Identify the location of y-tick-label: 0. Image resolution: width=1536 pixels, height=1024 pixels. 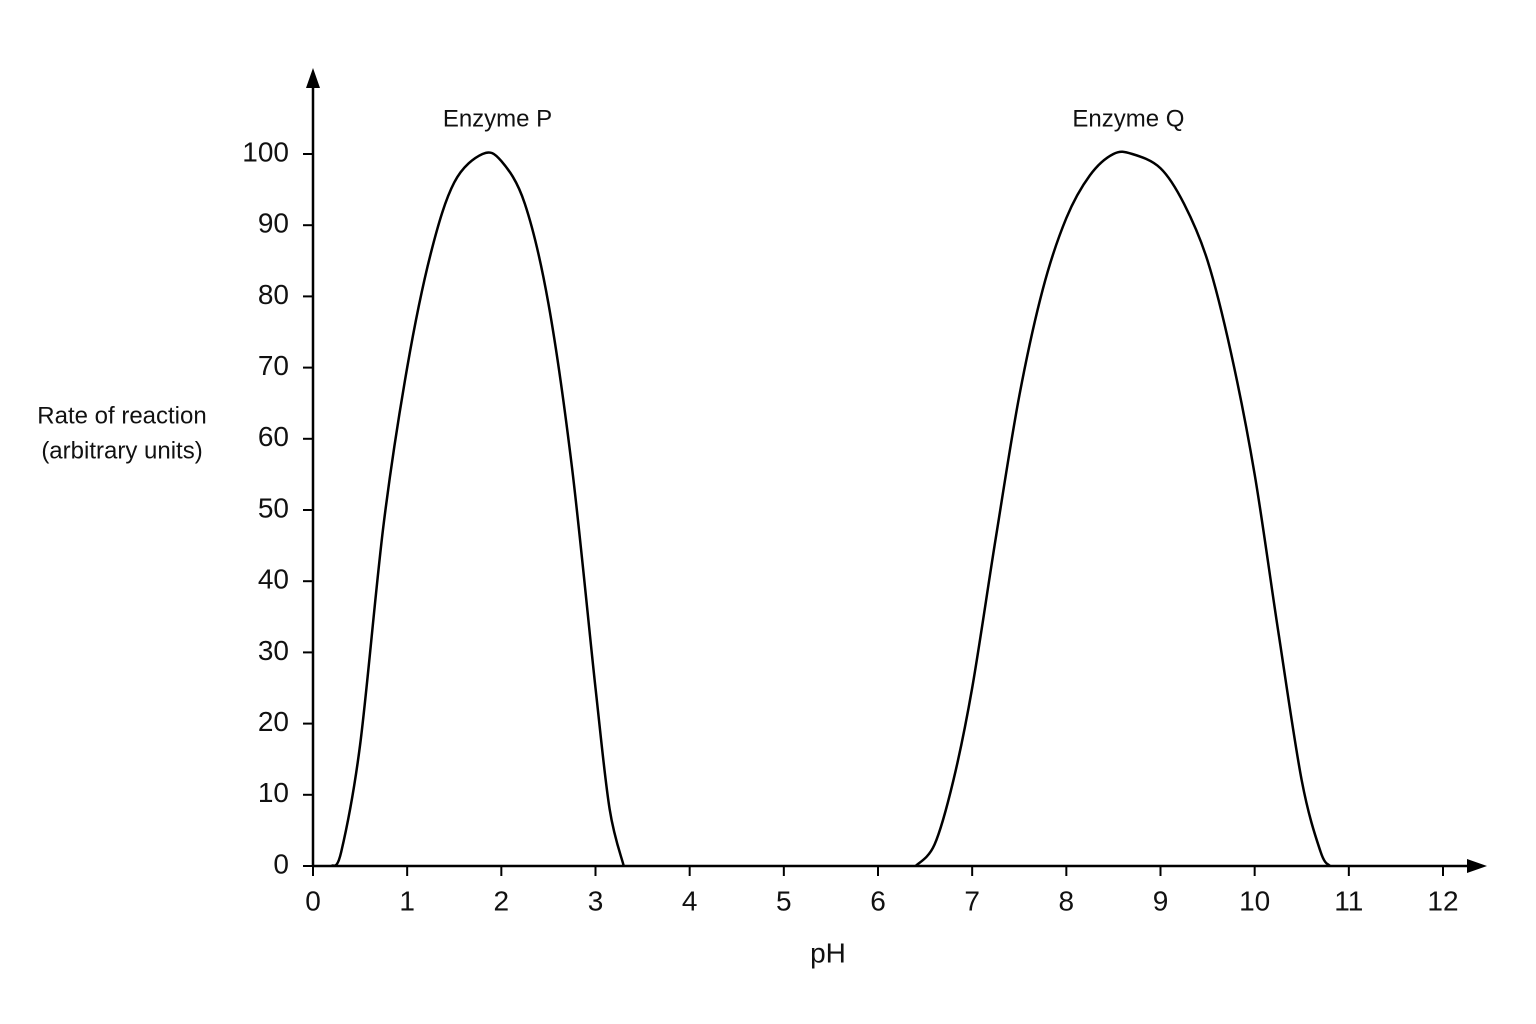
(281, 863).